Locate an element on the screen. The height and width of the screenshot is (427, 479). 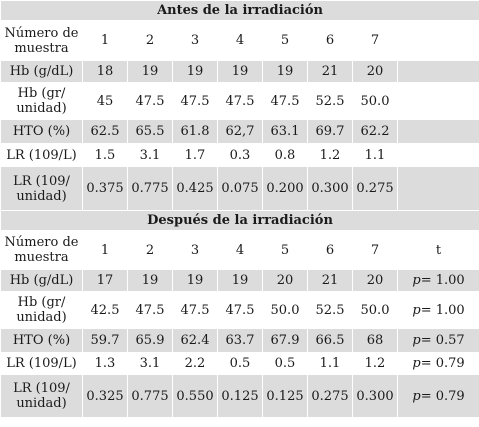
table-row: LR (109/L) 1.3 3.1 2.2 0.5 0.5 1.1 1.2 p= 0.79 is located at coordinates (239, 363).